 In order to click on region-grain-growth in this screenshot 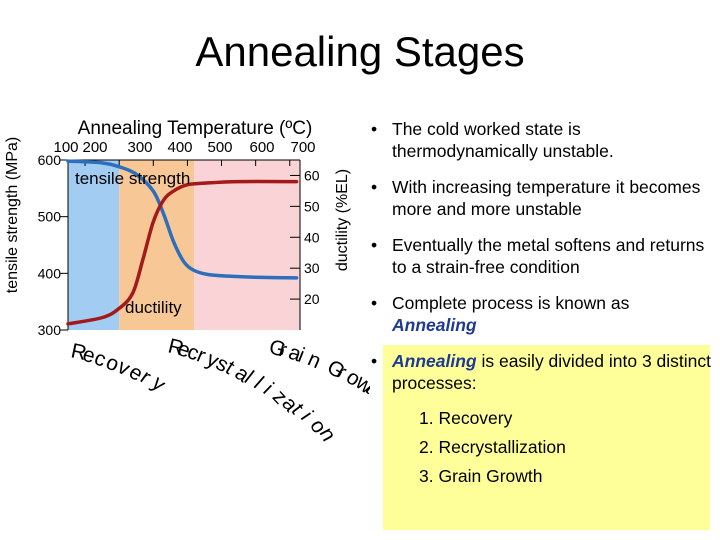, I will do `click(247, 245)`.